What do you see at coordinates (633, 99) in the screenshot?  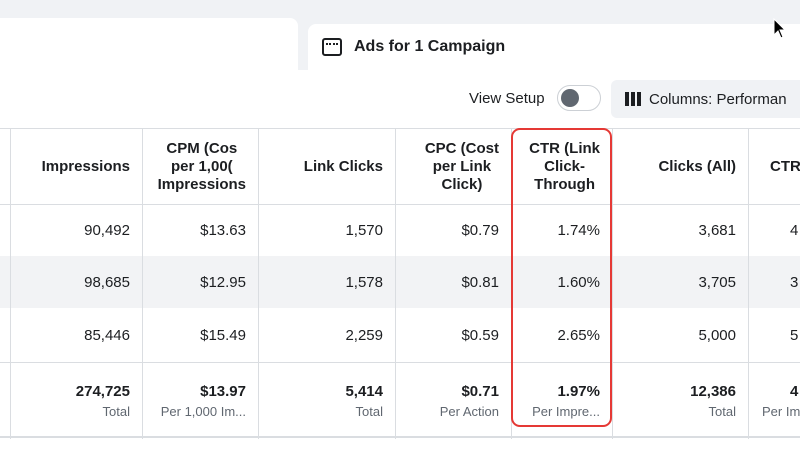 I see `columns-icon` at bounding box center [633, 99].